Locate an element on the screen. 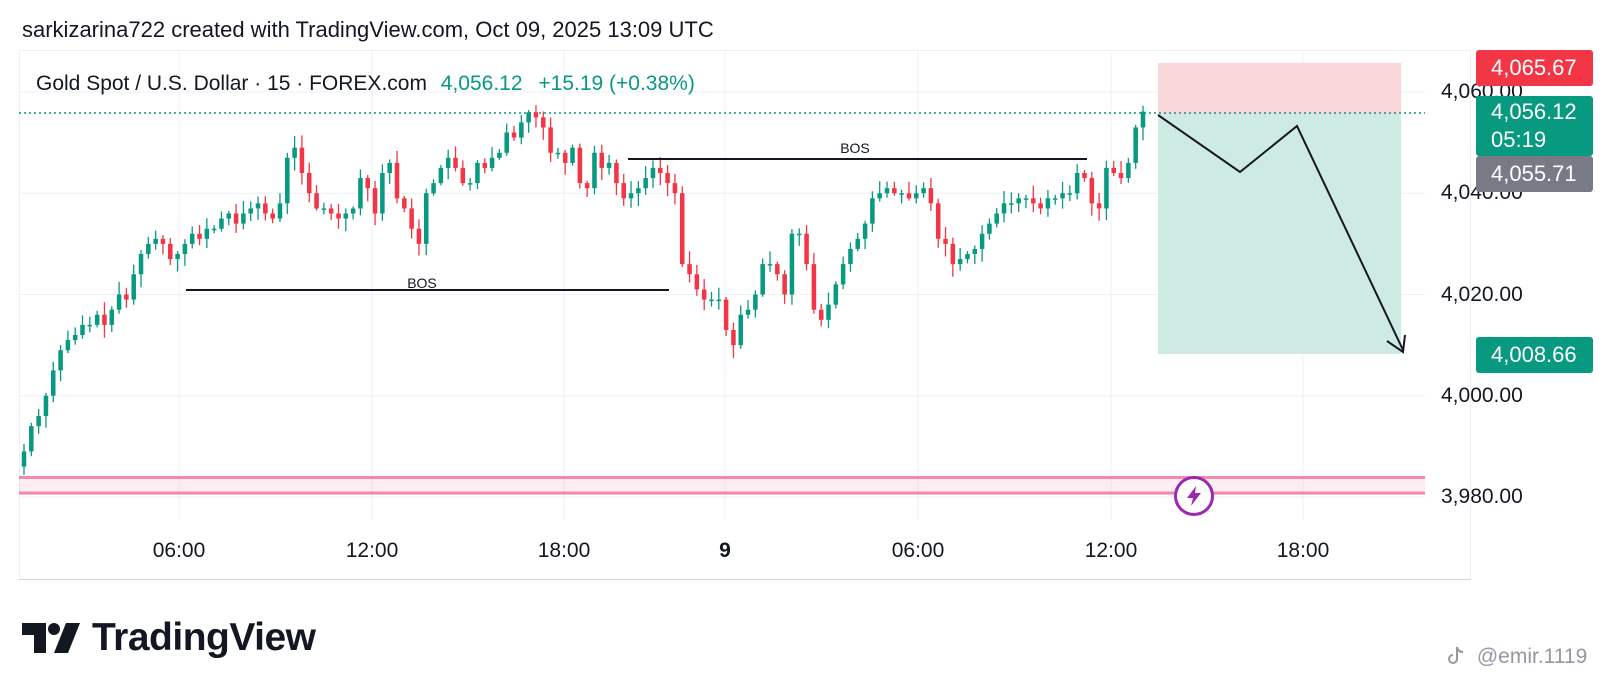 The height and width of the screenshot is (698, 1622). last-price-value: 4,056.12 is located at coordinates (481, 83).